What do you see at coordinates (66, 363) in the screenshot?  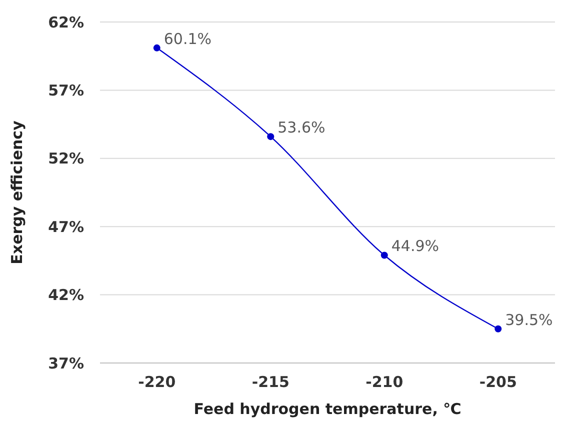 I see `y-tick-label: 37%` at bounding box center [66, 363].